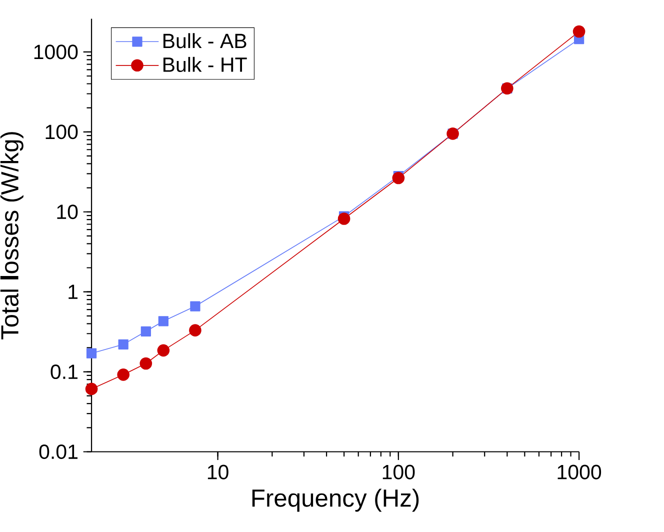  Describe the element at coordinates (335, 500) in the screenshot. I see `x-axis-title: Frequency (Hz)` at that location.